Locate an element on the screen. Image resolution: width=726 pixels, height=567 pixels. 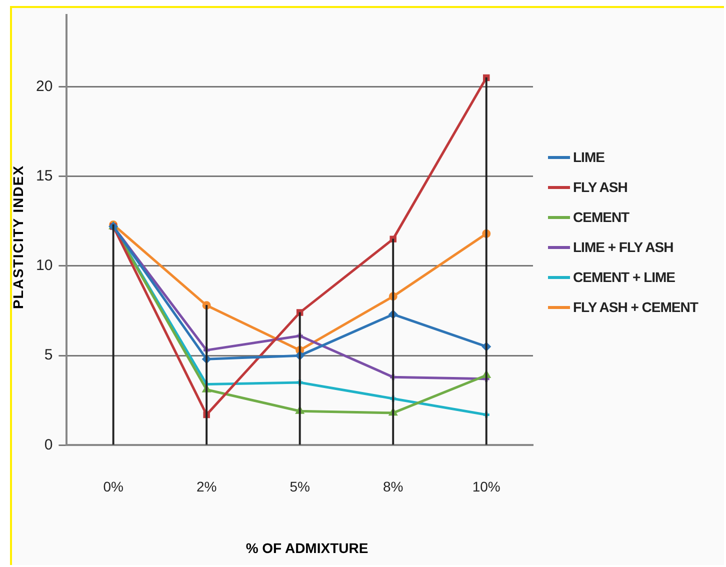
x-tick-label: 10% is located at coordinates (486, 486).